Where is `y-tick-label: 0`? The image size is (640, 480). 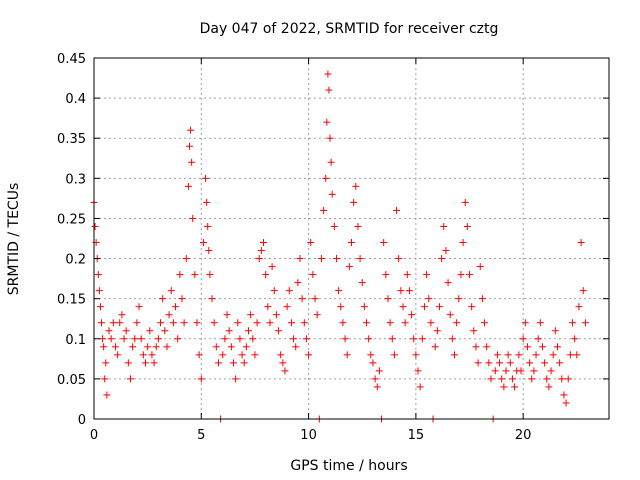
y-tick-label: 0 is located at coordinates (82, 420).